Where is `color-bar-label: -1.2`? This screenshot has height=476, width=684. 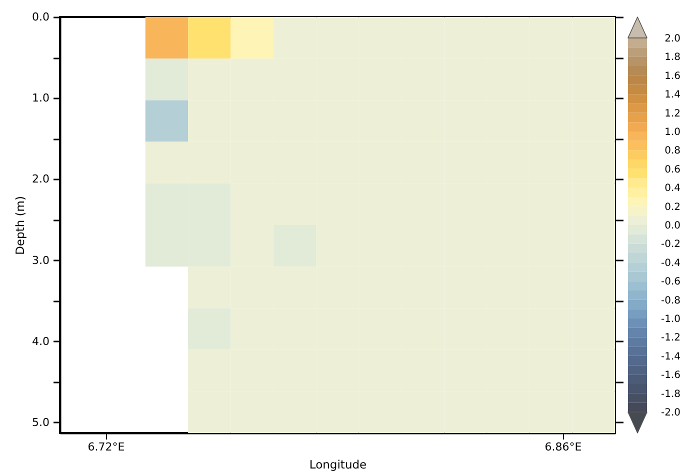
color-bar-label: -1.2 is located at coordinates (670, 338).